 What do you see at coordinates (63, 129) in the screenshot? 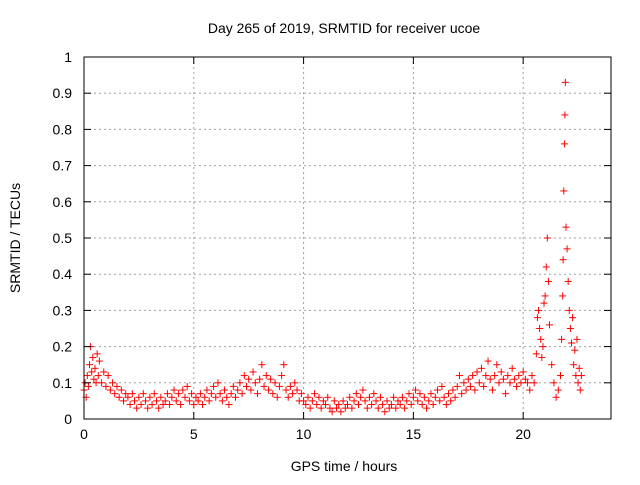
I see `y-tick-label: 0.8` at bounding box center [63, 129].